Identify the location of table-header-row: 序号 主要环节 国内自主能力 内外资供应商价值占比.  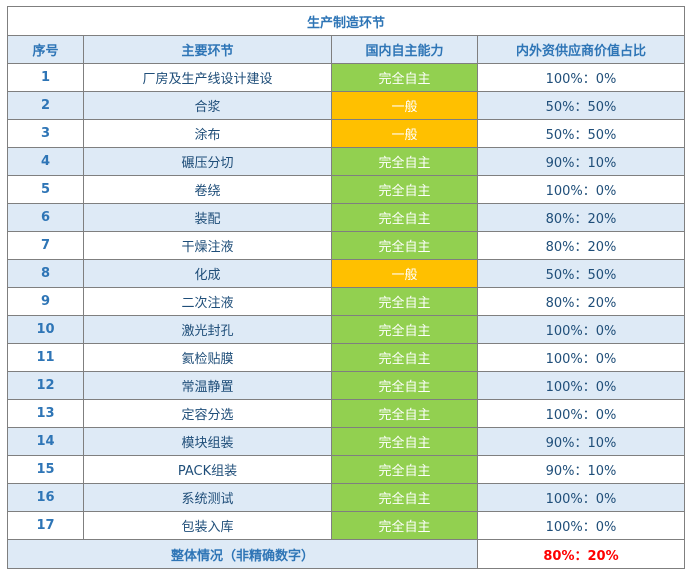
(346, 49).